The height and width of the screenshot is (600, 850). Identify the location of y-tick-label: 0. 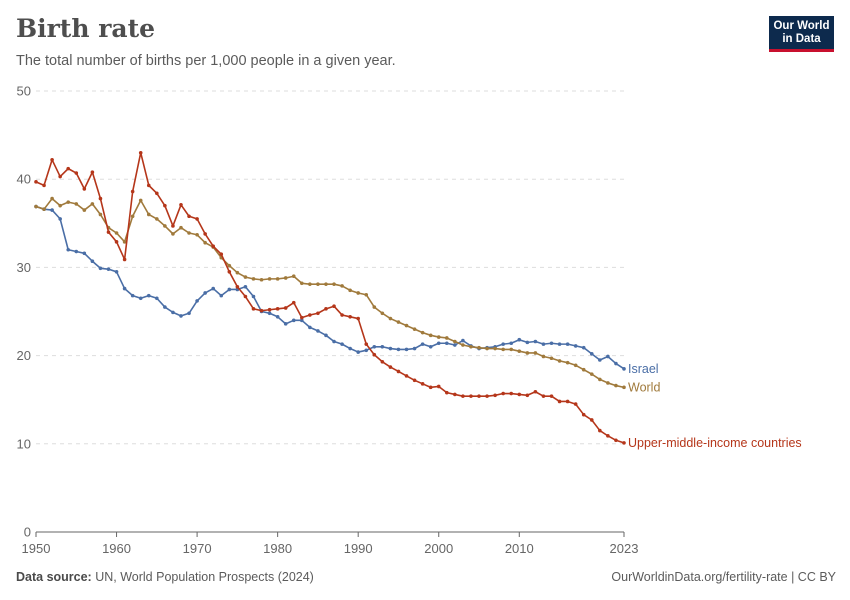
(27, 532).